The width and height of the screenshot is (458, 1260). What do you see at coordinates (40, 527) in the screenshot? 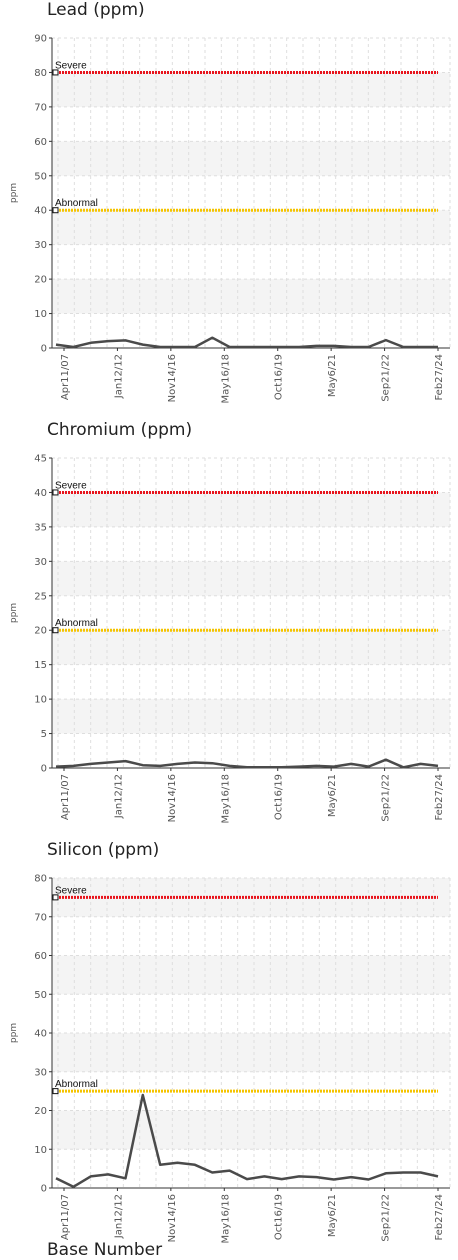
I see `y-tick-label: 35` at bounding box center [40, 527].